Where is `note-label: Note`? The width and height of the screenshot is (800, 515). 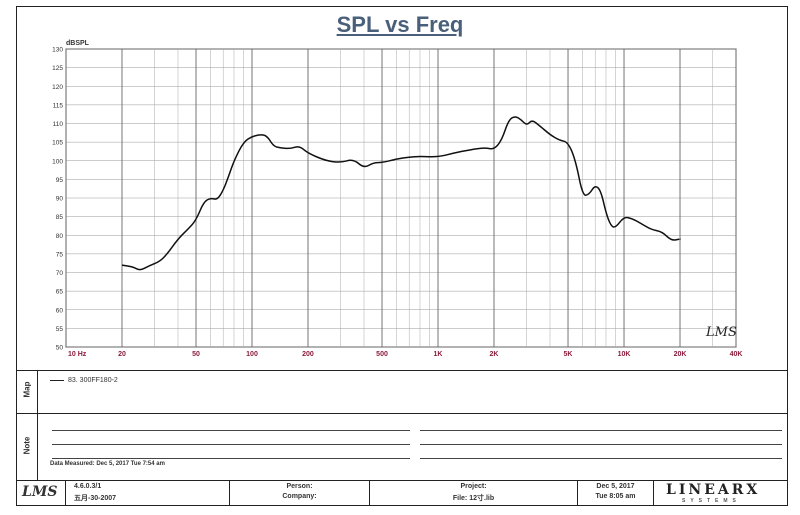
note-label: Note is located at coordinates (27, 445).